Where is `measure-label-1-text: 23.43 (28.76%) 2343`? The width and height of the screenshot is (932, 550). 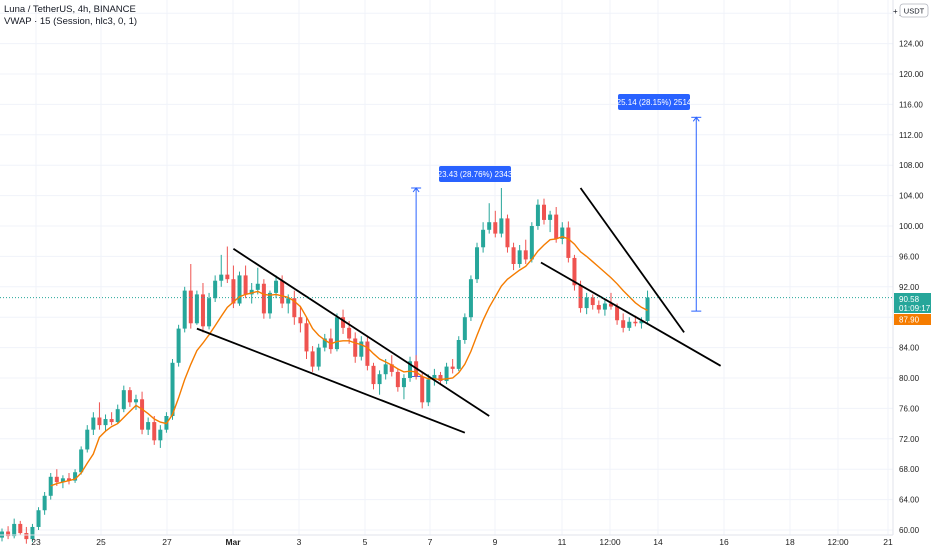
measure-label-1-text: 23.43 (28.76%) 2343 is located at coordinates (475, 174).